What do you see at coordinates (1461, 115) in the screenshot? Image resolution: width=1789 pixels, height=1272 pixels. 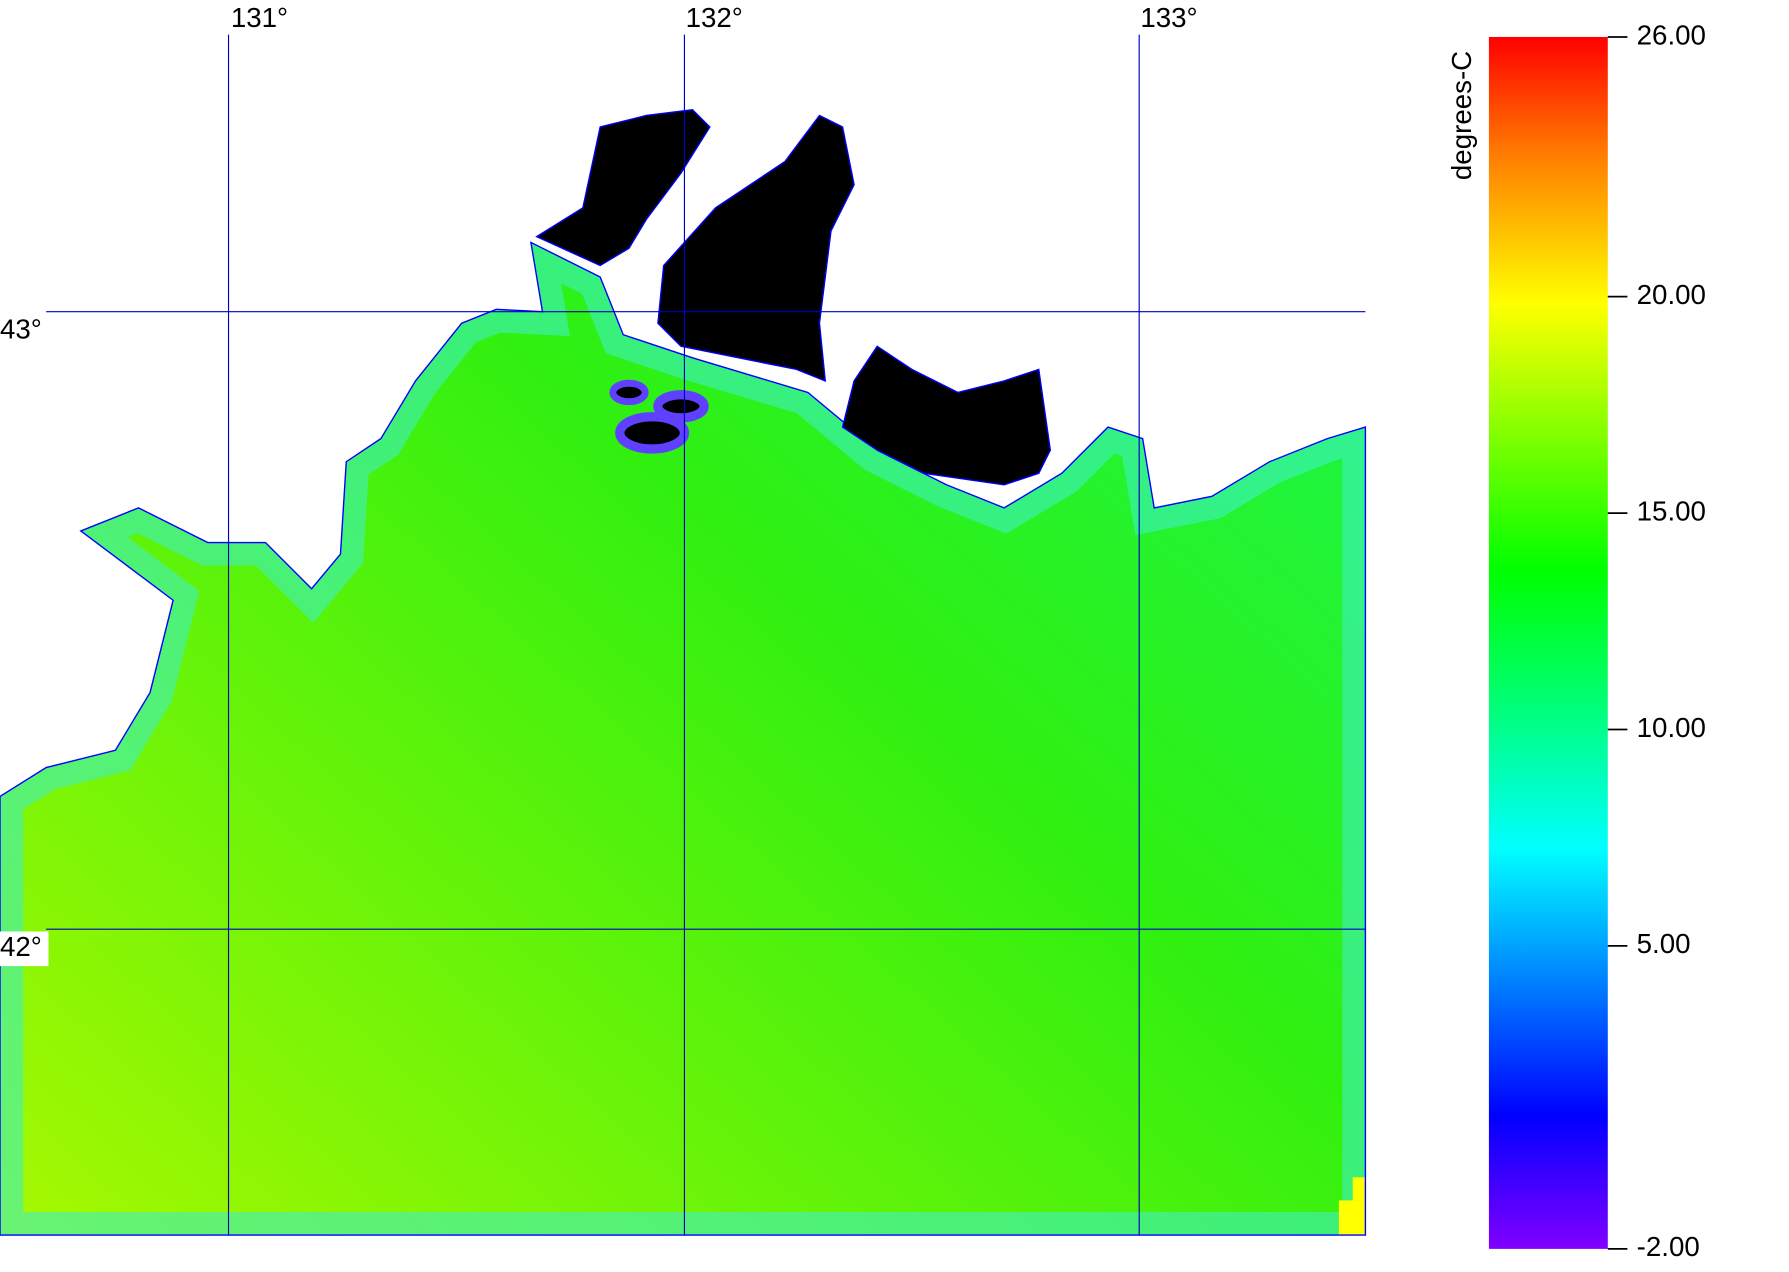 I see `colorbar-label: degrees-C` at bounding box center [1461, 115].